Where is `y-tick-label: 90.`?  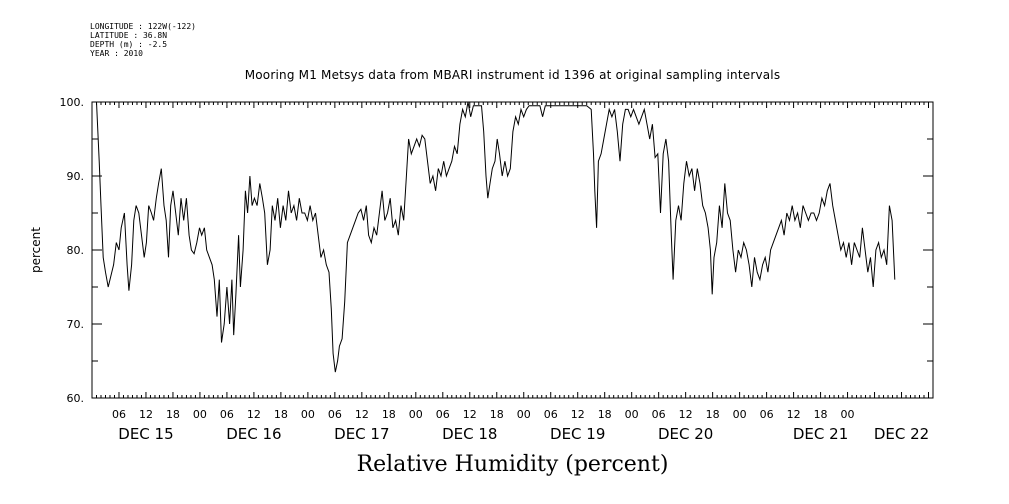 y-tick-label: 90. is located at coordinates (76, 176).